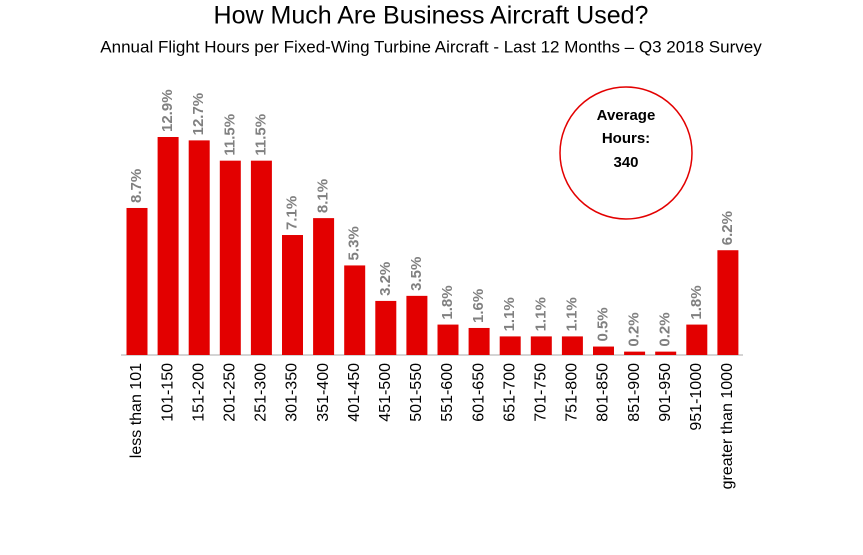 The height and width of the screenshot is (555, 863). I want to click on x-tick-label: 651-700, so click(509, 392).